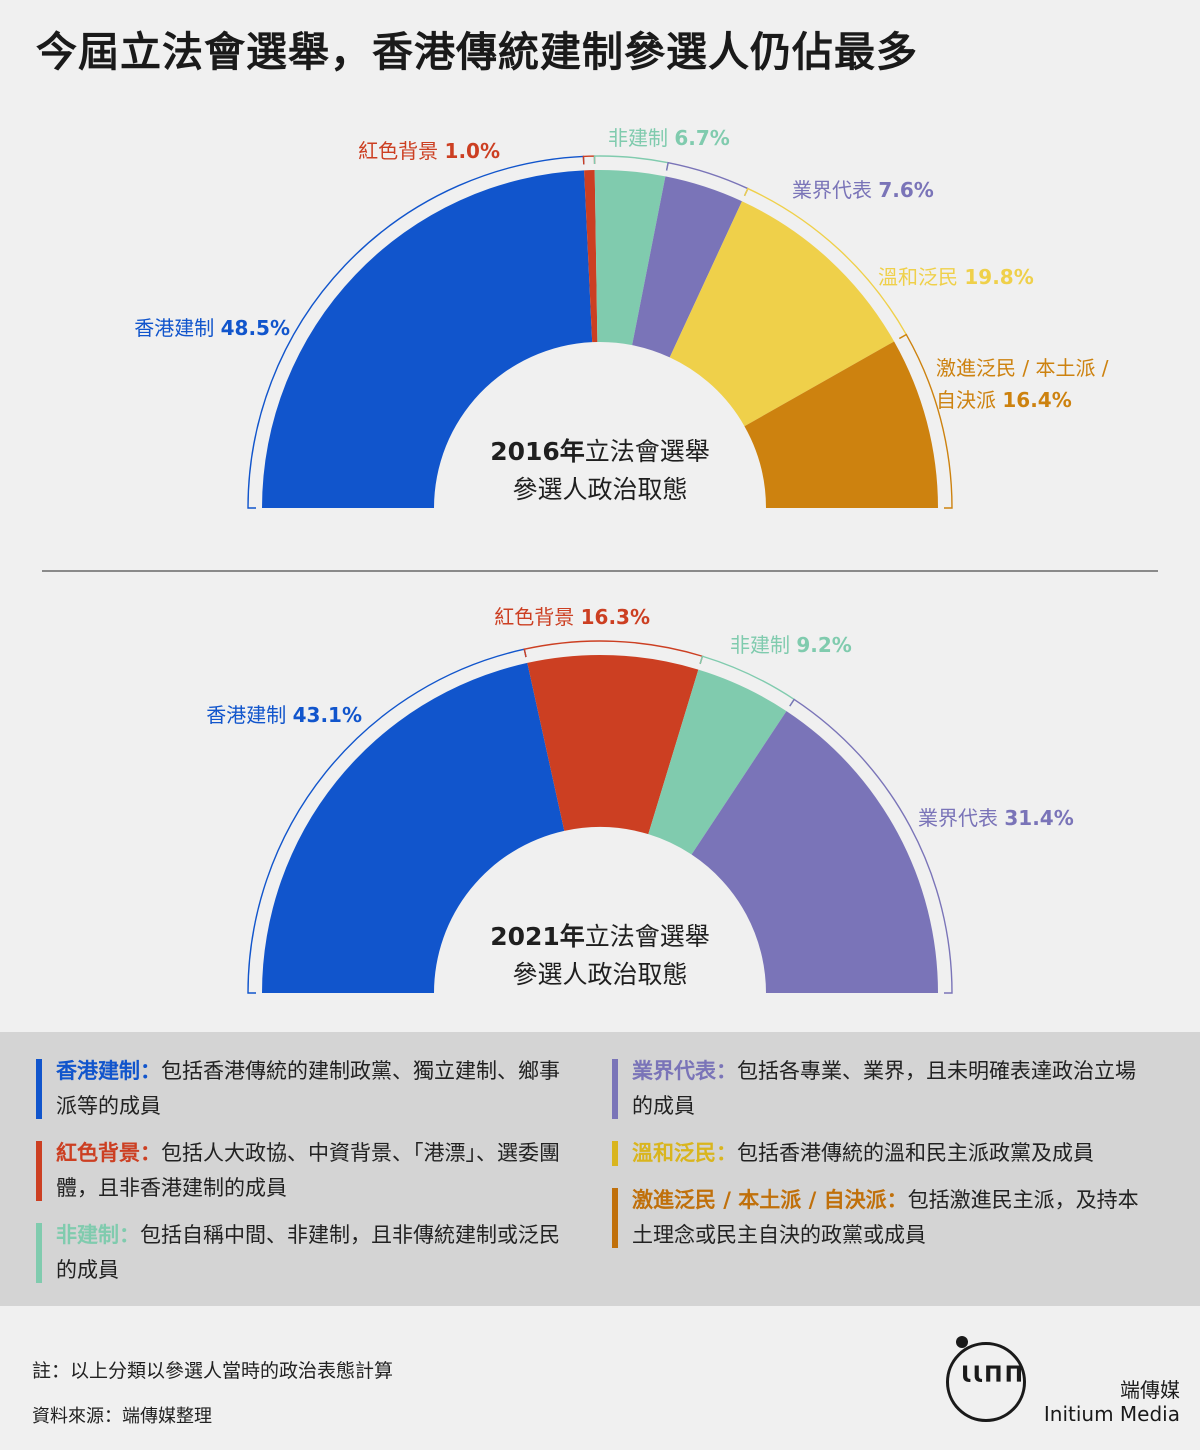 Image resolution: width=1200 pixels, height=1450 pixels. Describe the element at coordinates (993, 1375) in the screenshot. I see `logo-mark: ƖƖΠΠ` at that location.